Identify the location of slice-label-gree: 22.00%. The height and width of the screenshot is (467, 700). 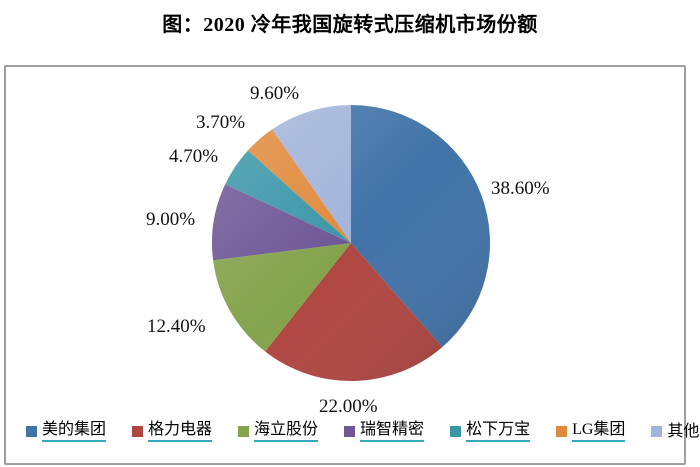
(348, 406).